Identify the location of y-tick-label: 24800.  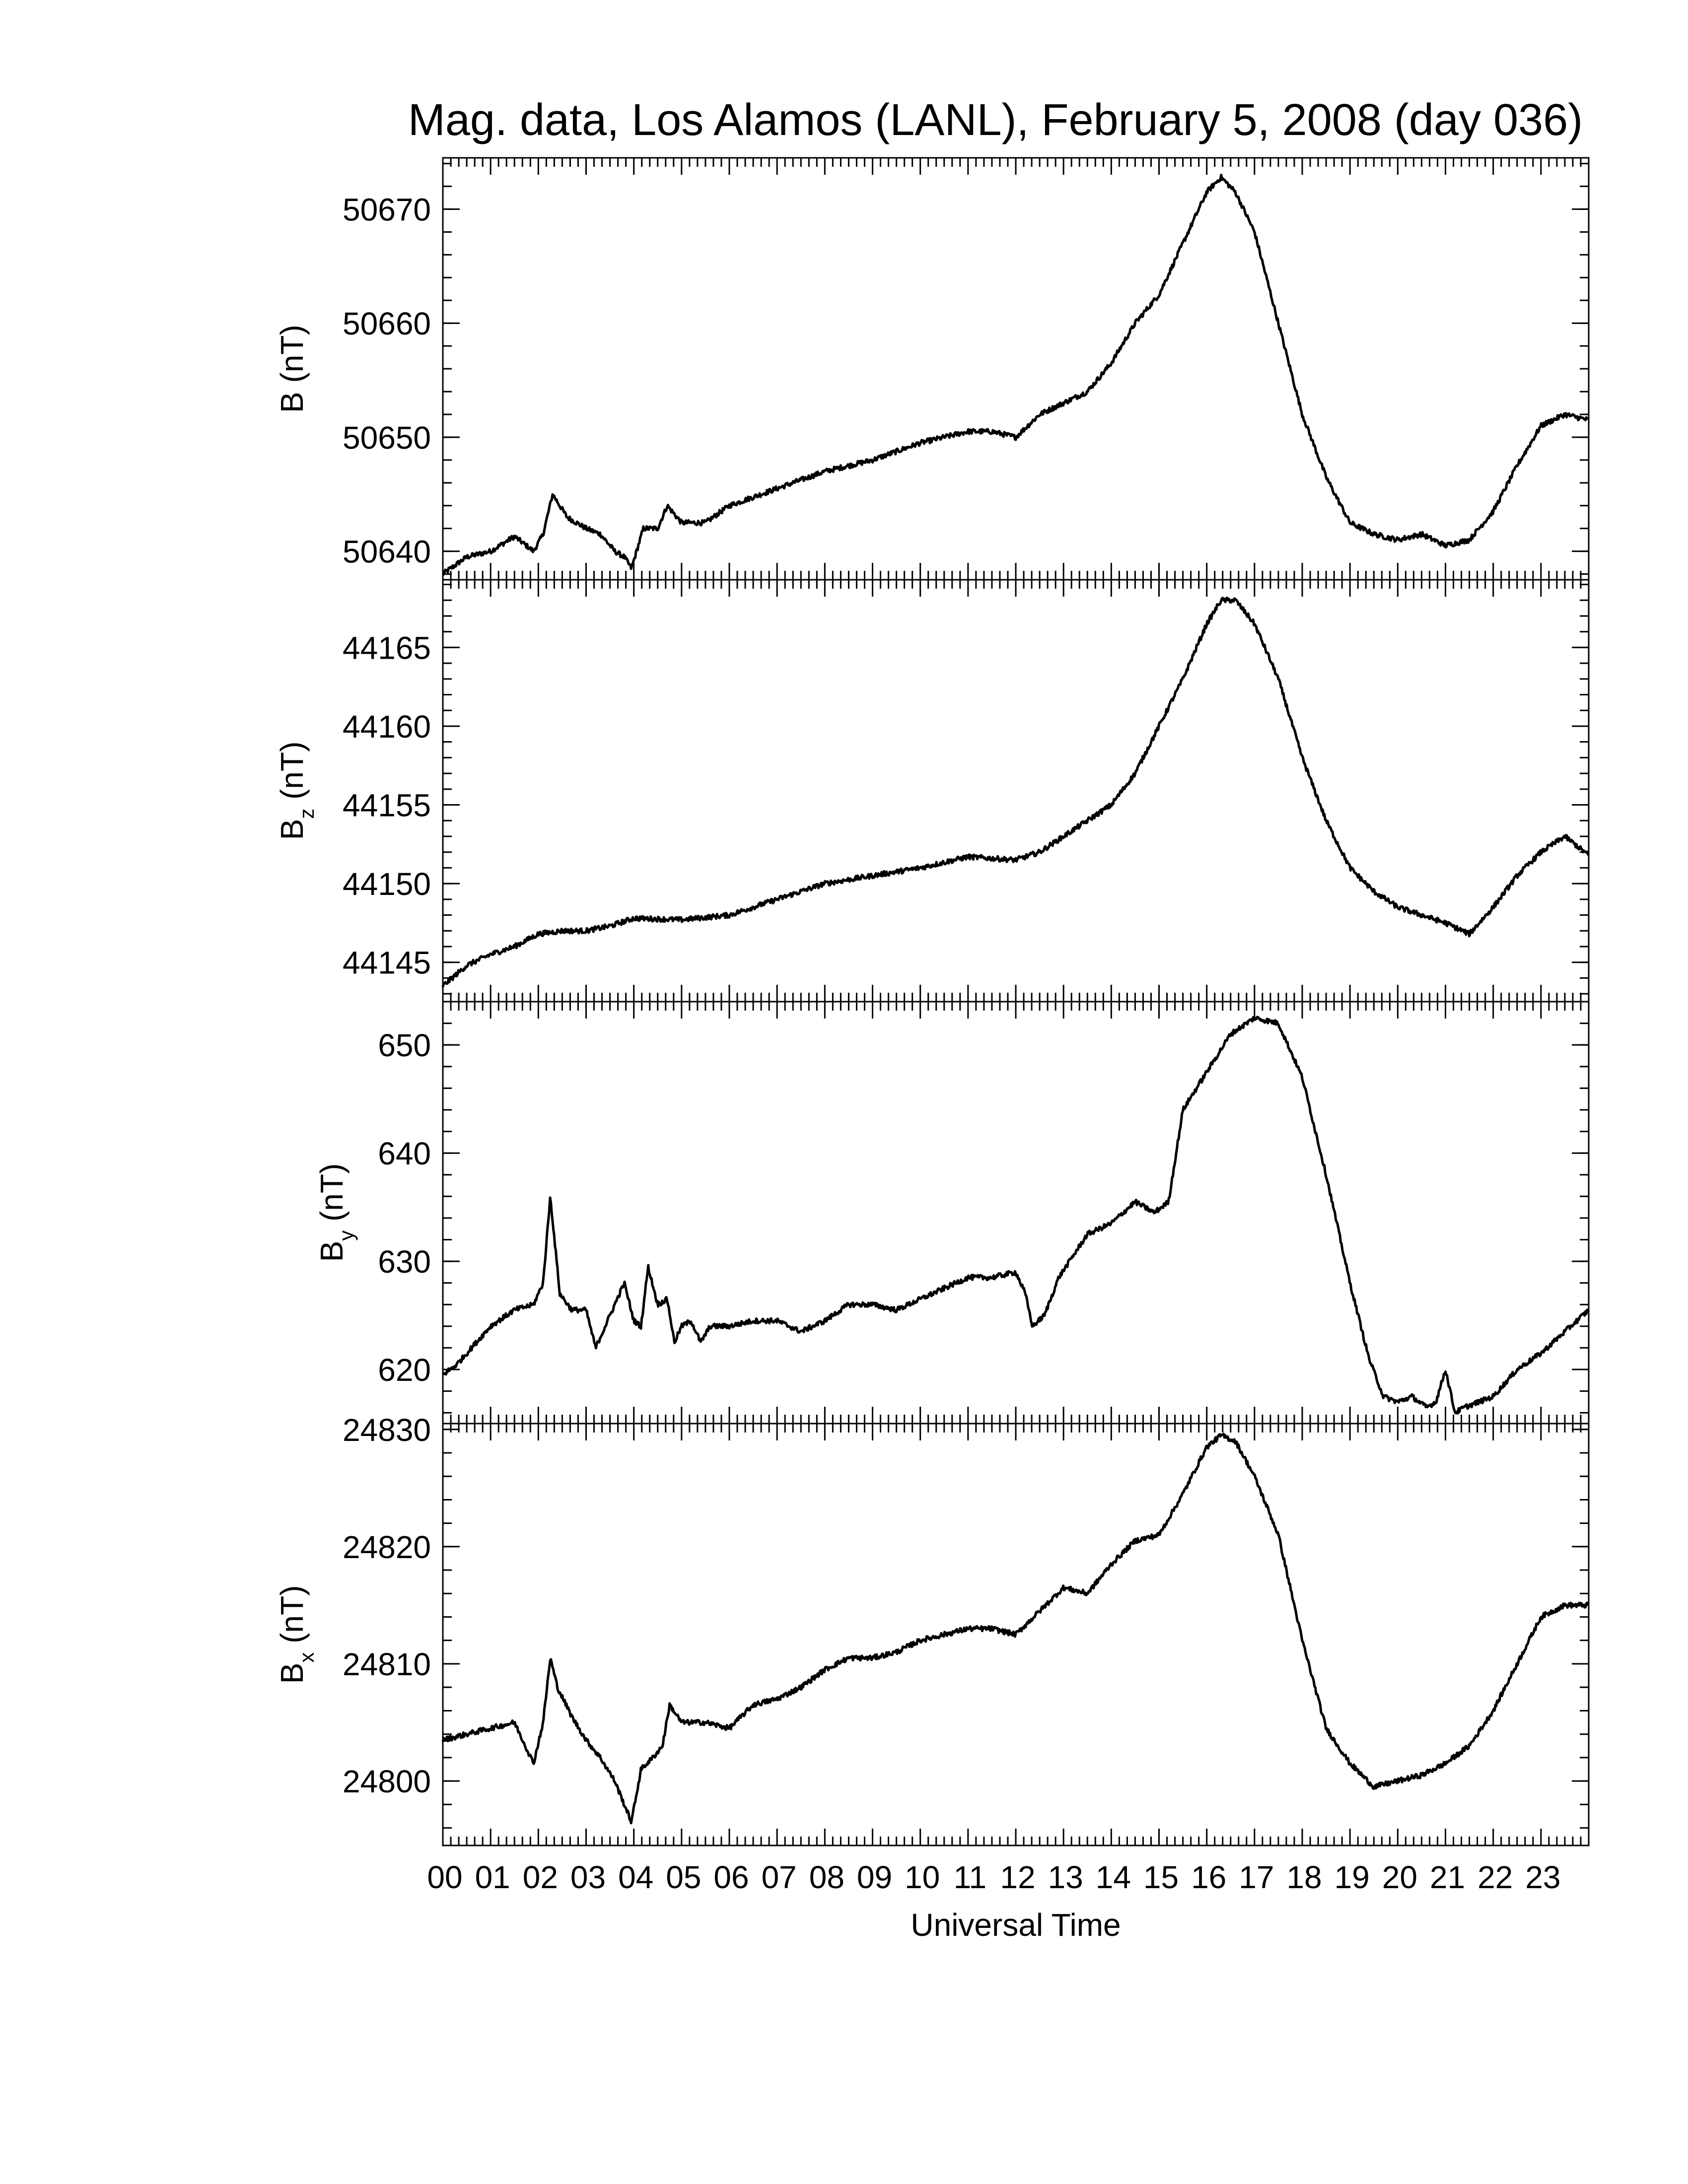
(387, 1781).